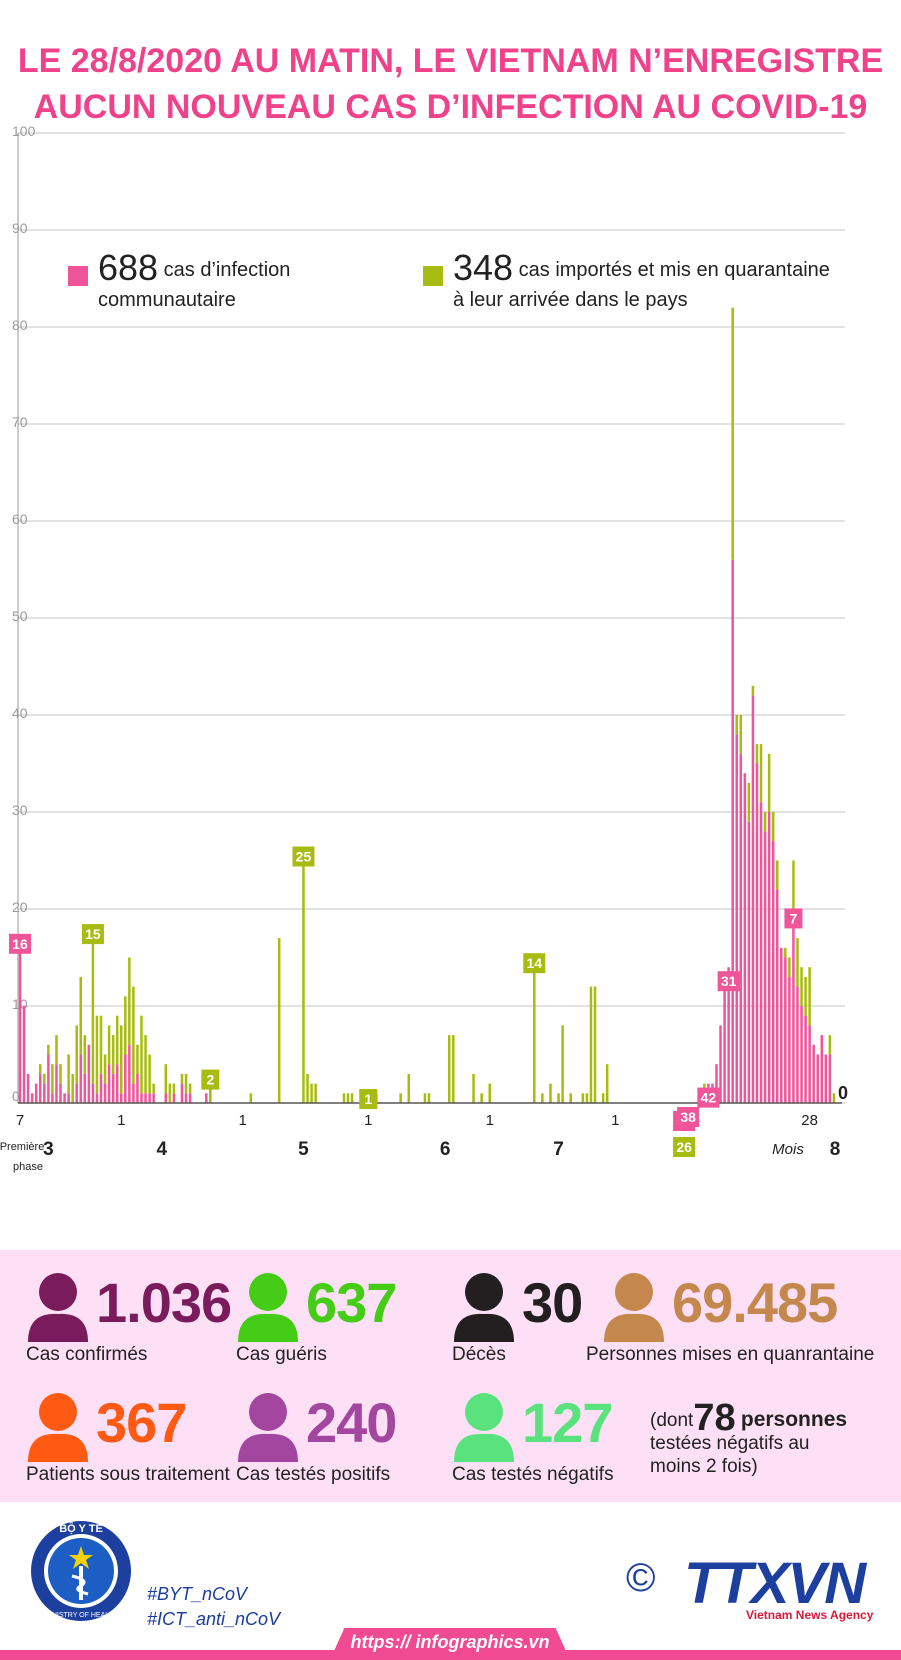  I want to click on value-label: 25, so click(304, 857).